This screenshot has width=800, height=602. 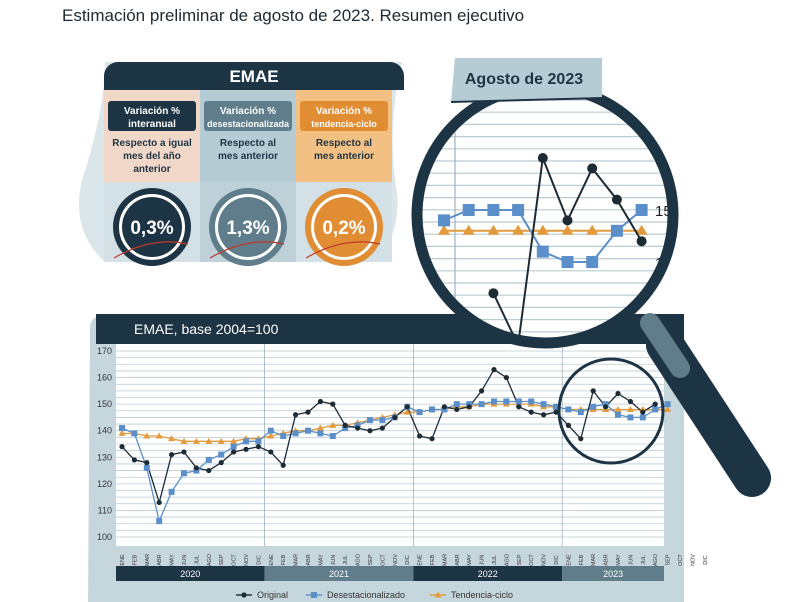 What do you see at coordinates (309, 559) in the screenshot?
I see `x-month-label: ABR` at bounding box center [309, 559].